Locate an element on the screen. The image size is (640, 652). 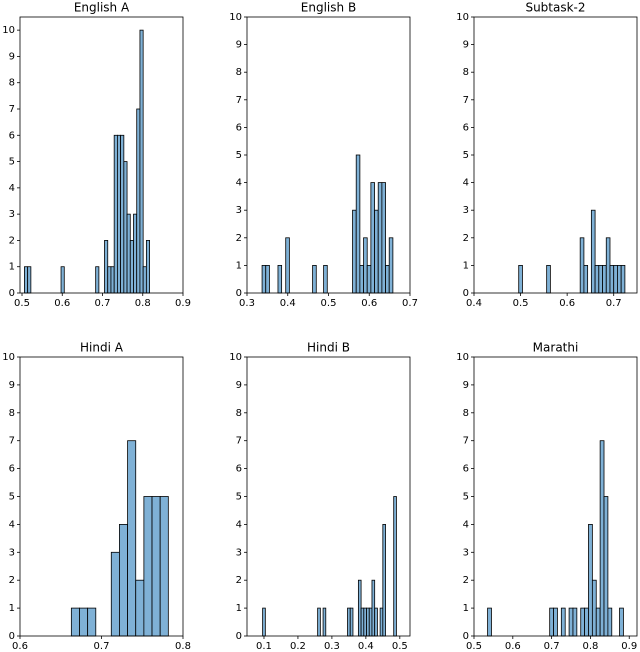
chart-title: Marathi is located at coordinates (556, 348).